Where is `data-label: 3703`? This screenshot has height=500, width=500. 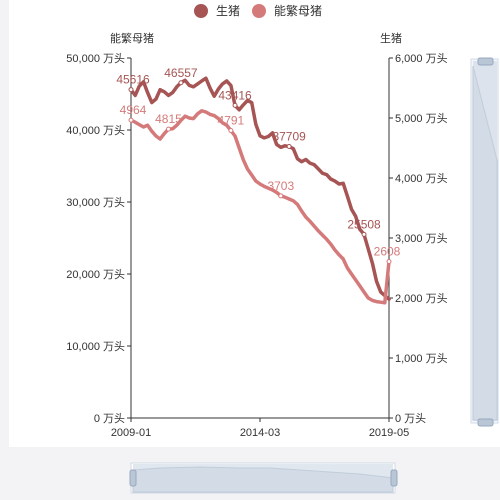 data-label: 3703 is located at coordinates (280, 186).